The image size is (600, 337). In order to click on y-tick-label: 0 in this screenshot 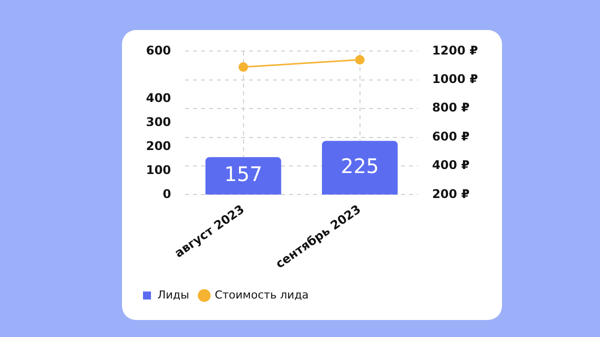, I will do `click(167, 193)`.